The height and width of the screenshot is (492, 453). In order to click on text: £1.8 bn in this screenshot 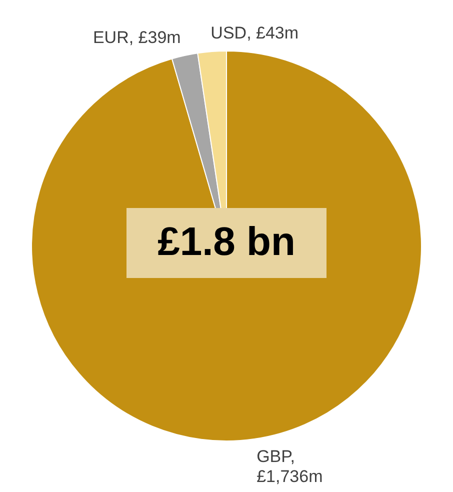, I will do `click(227, 242)`.